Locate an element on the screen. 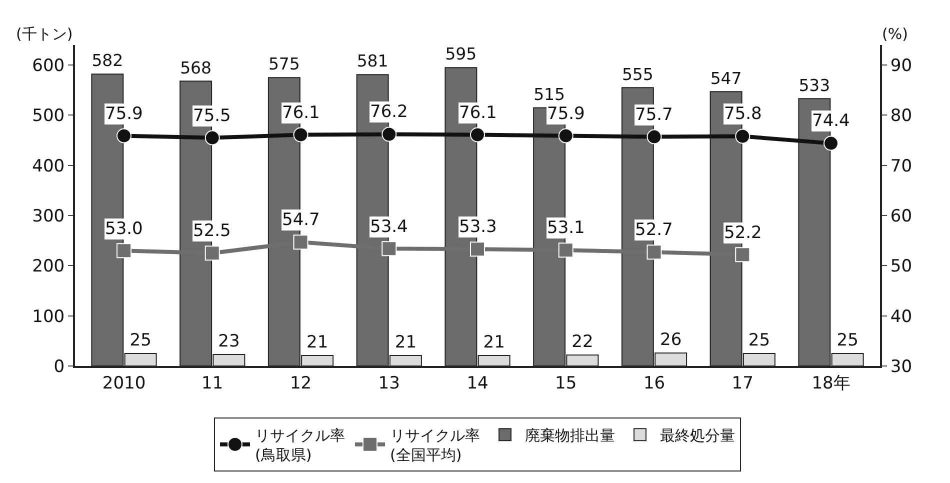 This screenshot has width=950, height=483. y2-tick-label: 50 is located at coordinates (901, 266).